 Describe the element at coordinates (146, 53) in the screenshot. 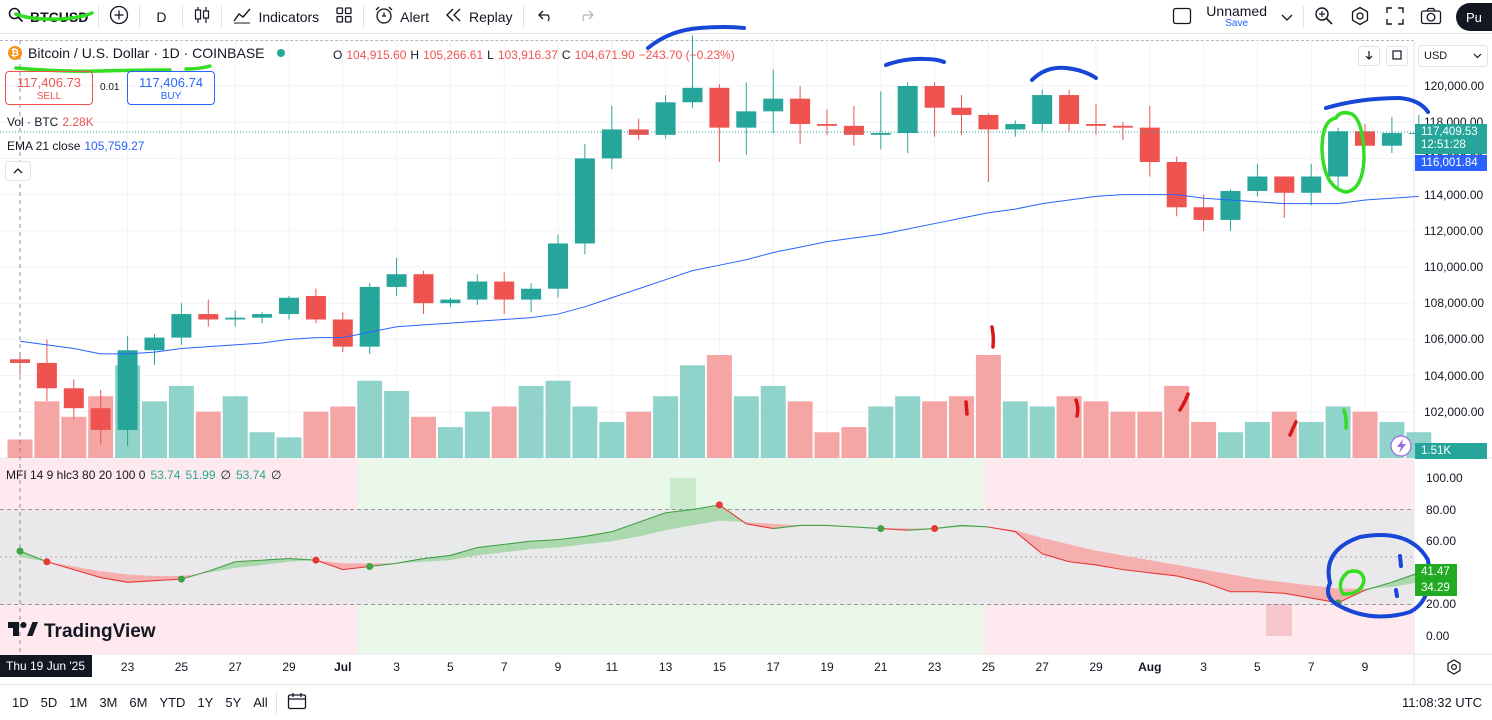

I see `legend-title: Bitcoin / U.S. Dollar · 1D · COINBASE` at that location.